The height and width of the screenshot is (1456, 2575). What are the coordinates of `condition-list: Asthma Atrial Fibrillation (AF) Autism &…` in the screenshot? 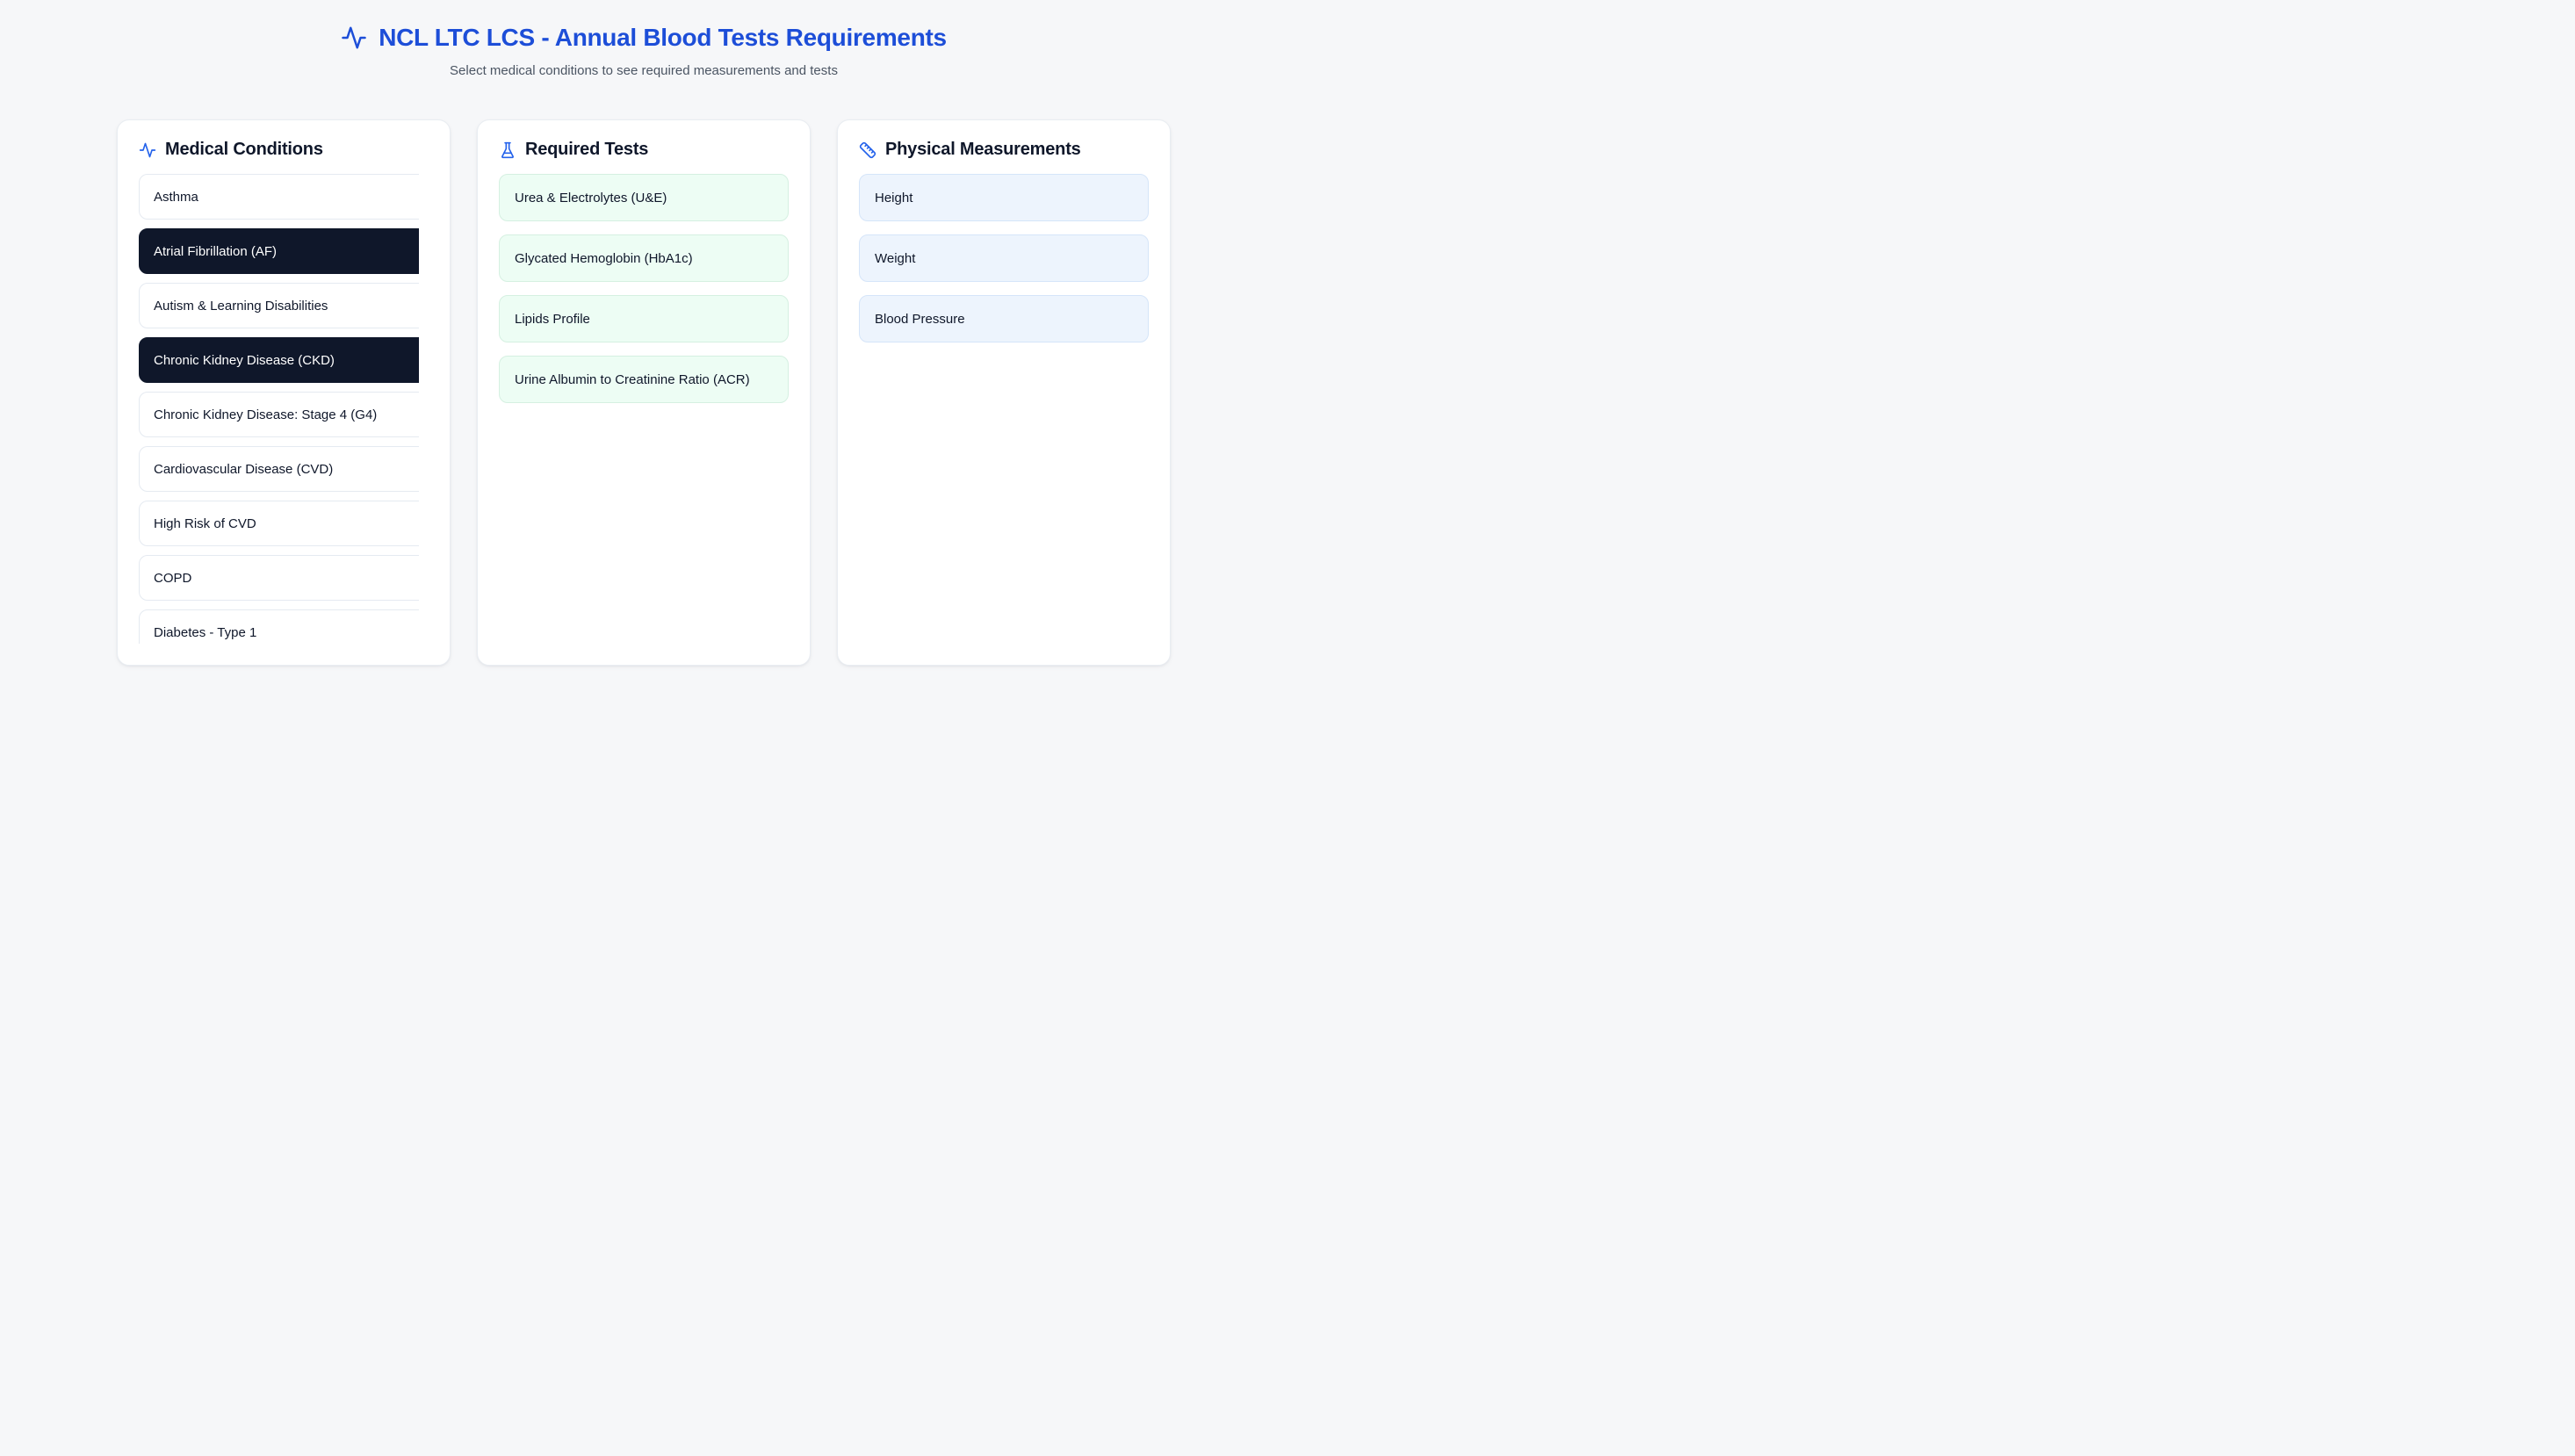 It's located at (279, 409).